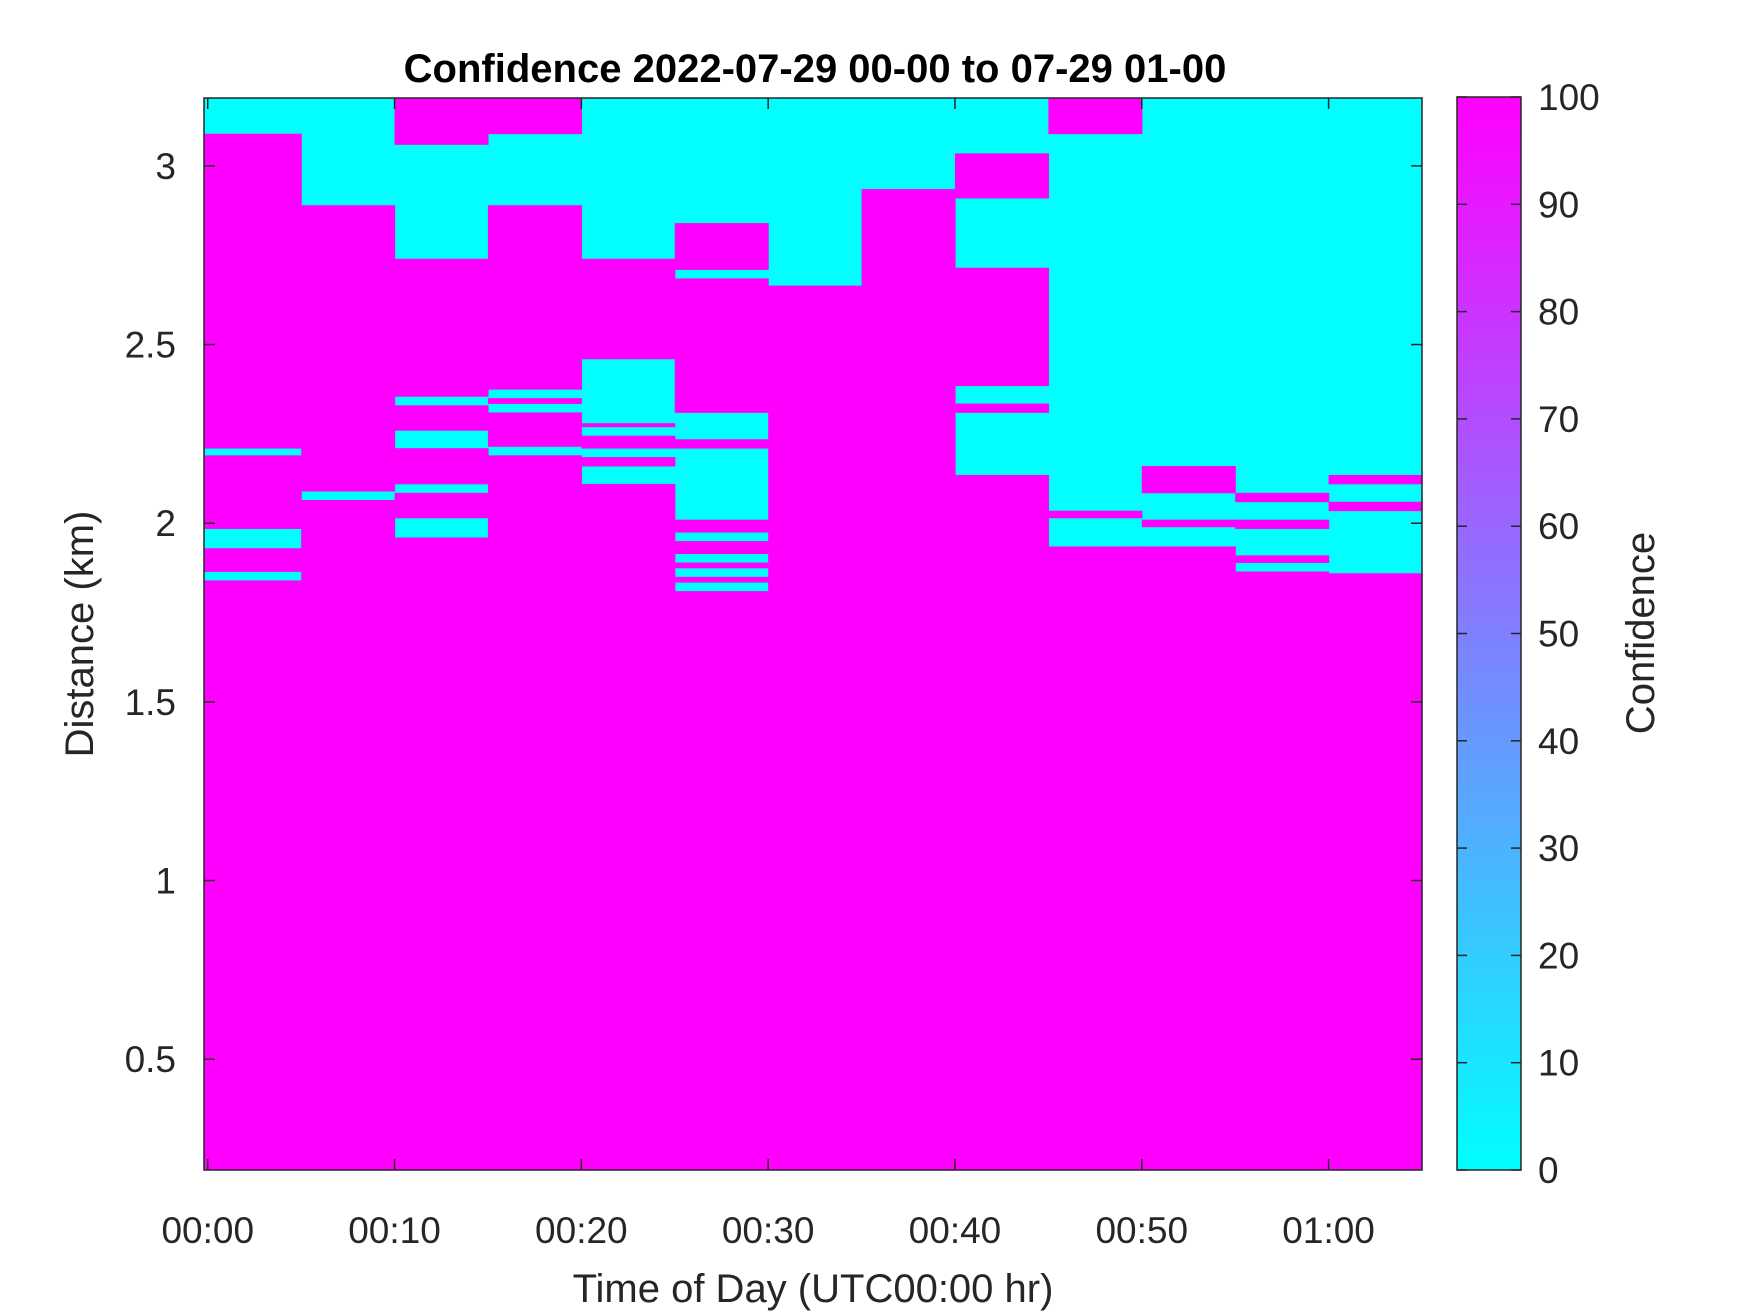  Describe the element at coordinates (1328, 1230) in the screenshot. I see `x-tick-label: 01:00` at that location.